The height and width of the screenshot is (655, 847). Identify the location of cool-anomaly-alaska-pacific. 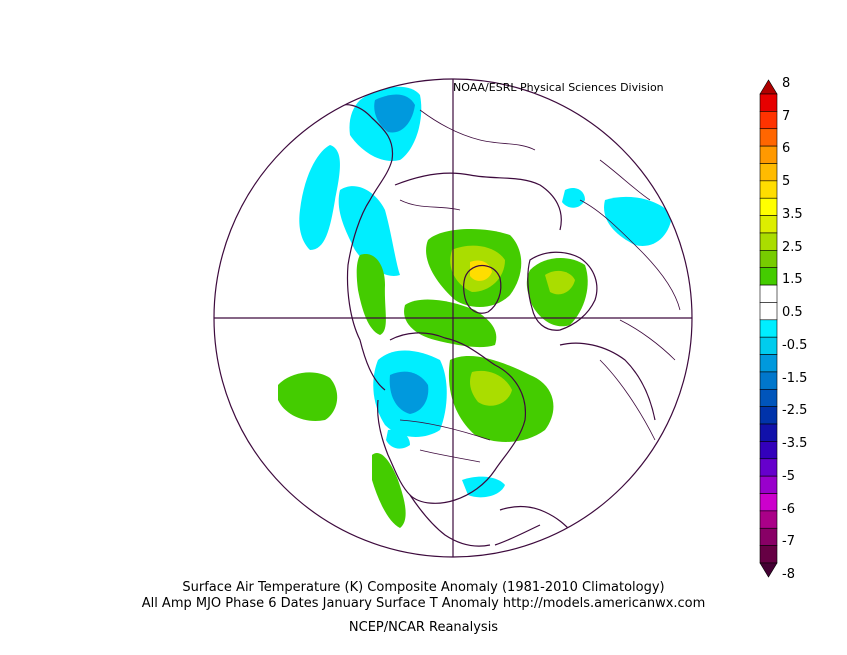
(319, 197).